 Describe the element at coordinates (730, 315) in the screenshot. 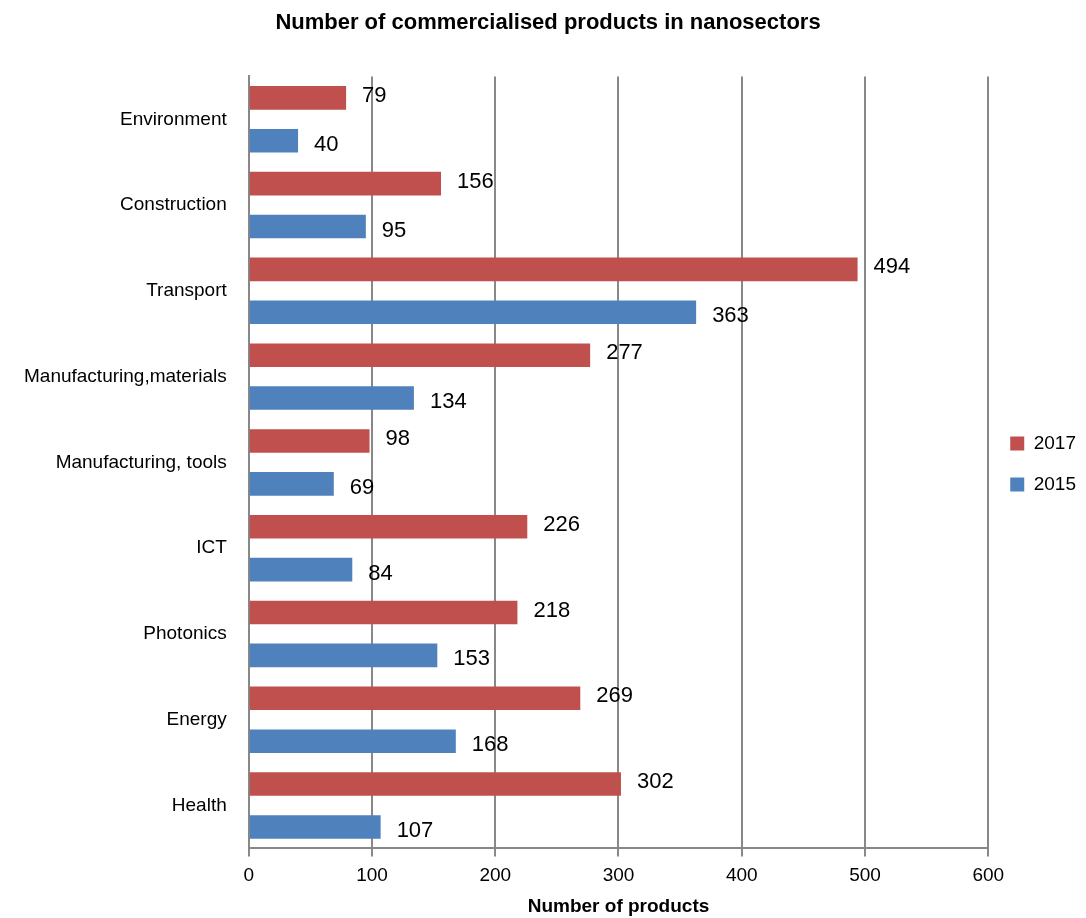

I see `data-label: 363` at that location.